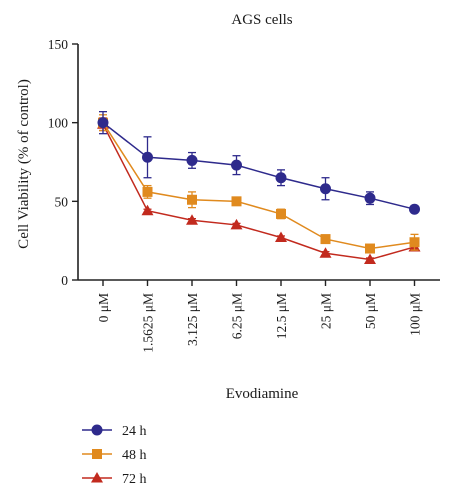  I want to click on x-axis-label: Evodiamine, so click(262, 394).